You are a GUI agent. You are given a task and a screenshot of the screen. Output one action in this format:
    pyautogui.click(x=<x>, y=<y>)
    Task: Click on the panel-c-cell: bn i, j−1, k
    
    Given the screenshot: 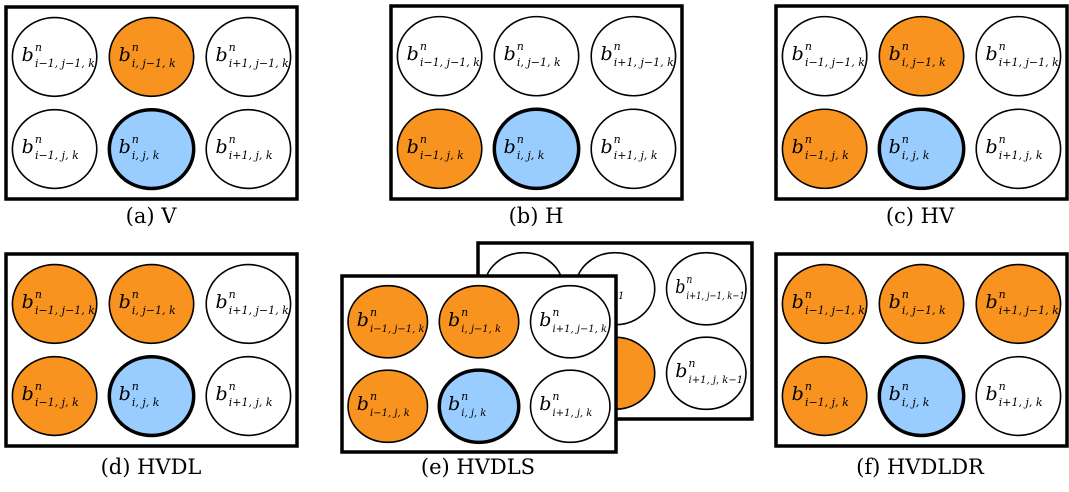 What is the action you would take?
    pyautogui.click(x=921, y=56)
    